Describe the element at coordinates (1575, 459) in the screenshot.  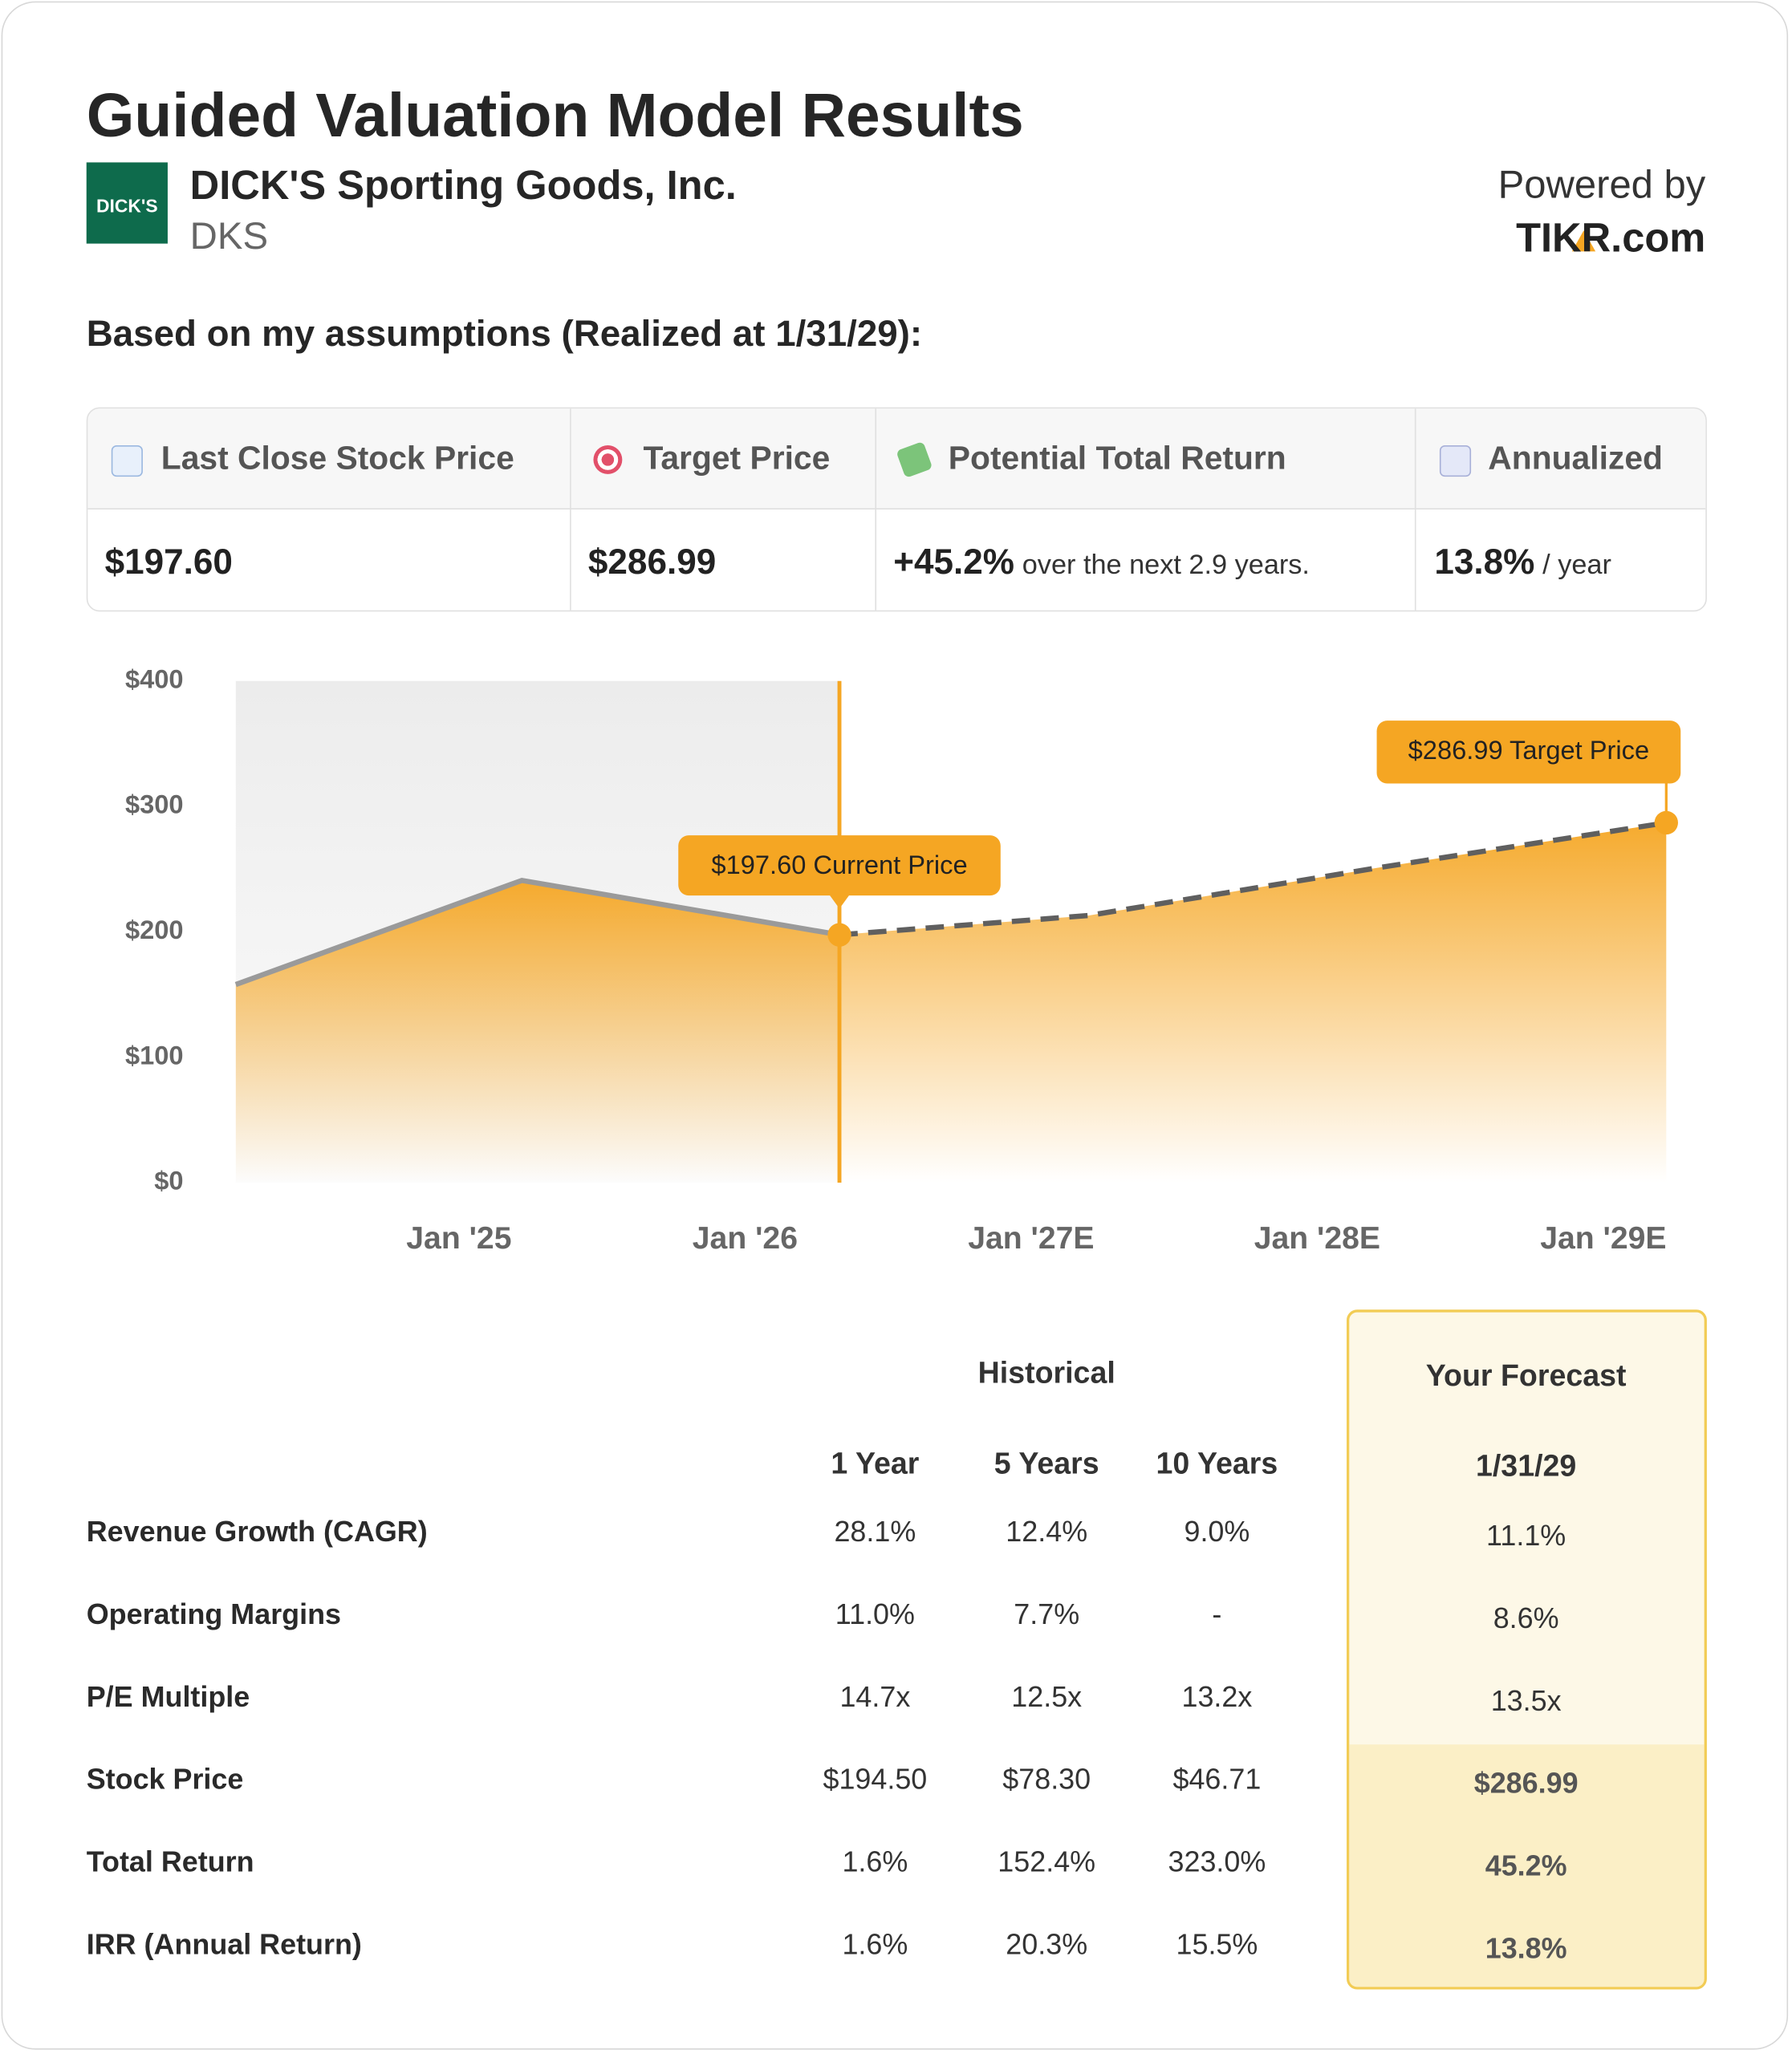
I see `metric-label: Annualized` at that location.